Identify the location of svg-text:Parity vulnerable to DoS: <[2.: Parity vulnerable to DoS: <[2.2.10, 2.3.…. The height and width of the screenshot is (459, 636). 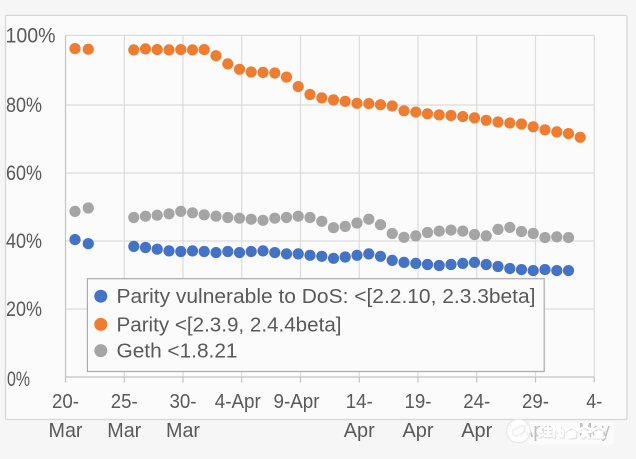
(326, 297).